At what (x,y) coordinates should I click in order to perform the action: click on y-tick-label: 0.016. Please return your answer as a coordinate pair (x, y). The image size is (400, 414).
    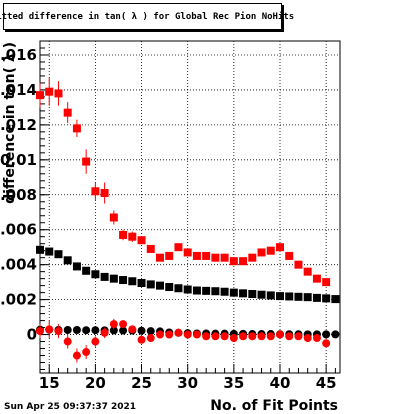
    Looking at the image, I should click on (18, 55).